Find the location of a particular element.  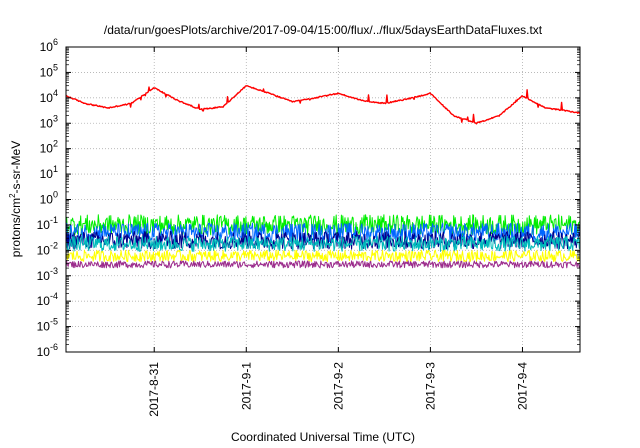

y-tick-label-exp: -2 is located at coordinates (54, 245).